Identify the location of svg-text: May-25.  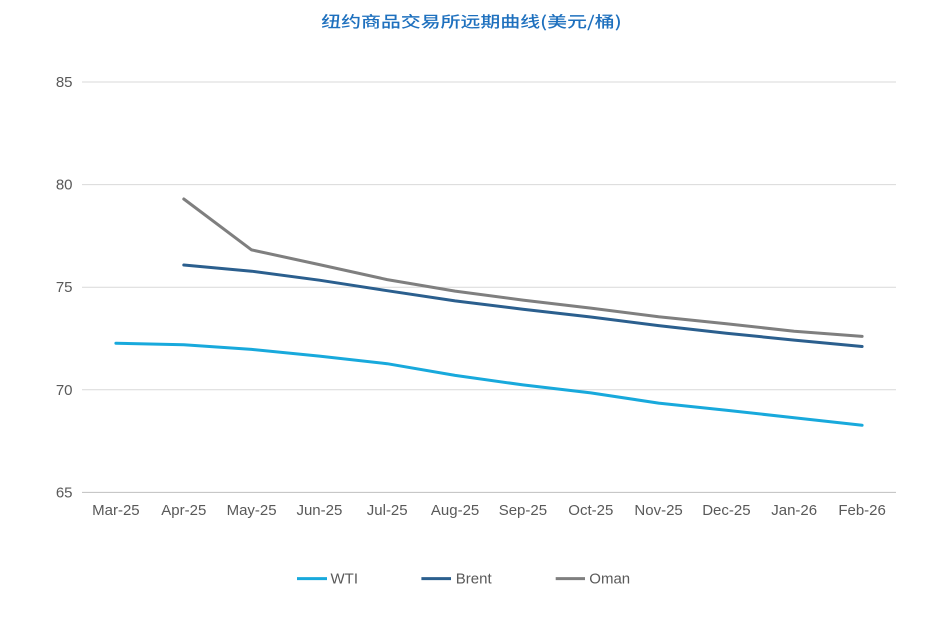
(252, 510).